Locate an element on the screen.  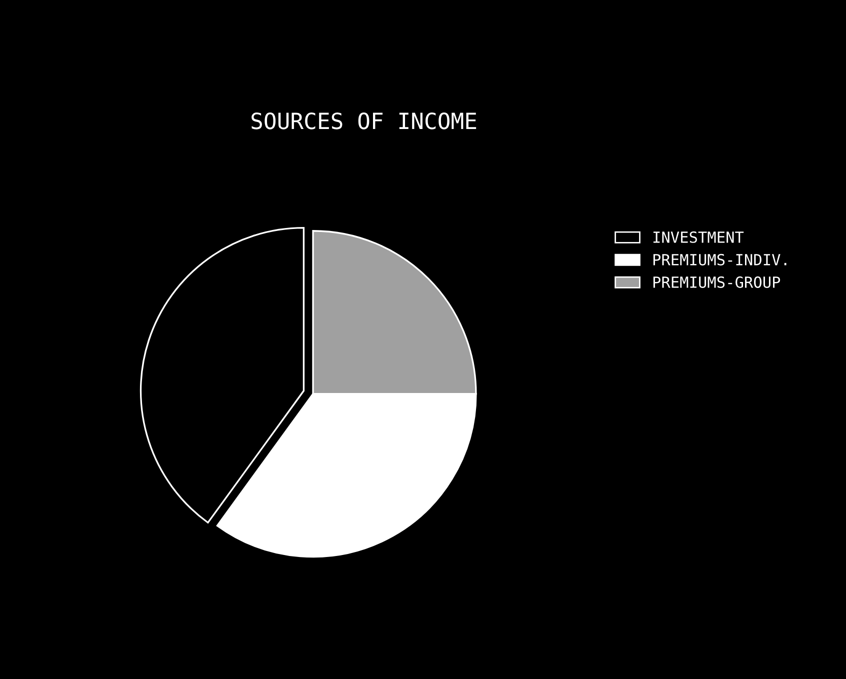
legend-label: PREMIUMS-INDIV. is located at coordinates (719, 260).